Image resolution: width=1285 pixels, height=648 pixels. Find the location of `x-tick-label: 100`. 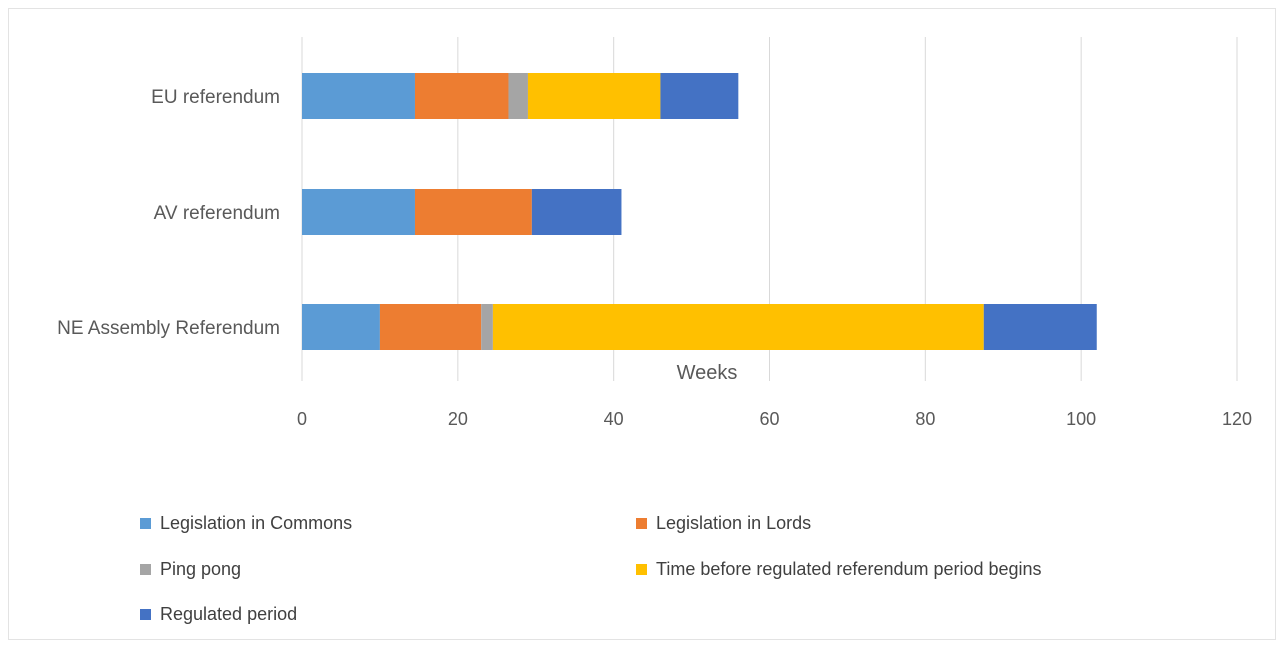

x-tick-label: 100 is located at coordinates (1081, 419).